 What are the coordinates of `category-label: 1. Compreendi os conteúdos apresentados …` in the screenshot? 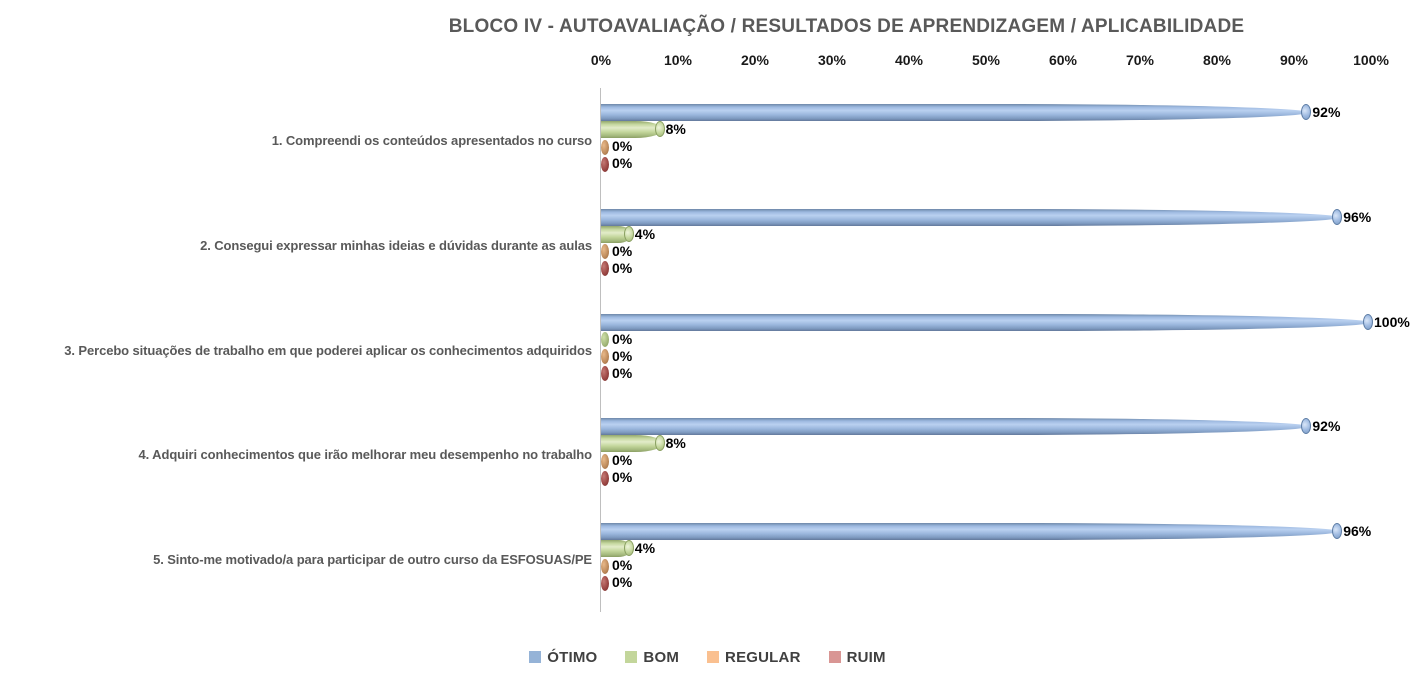 It's located at (431, 140).